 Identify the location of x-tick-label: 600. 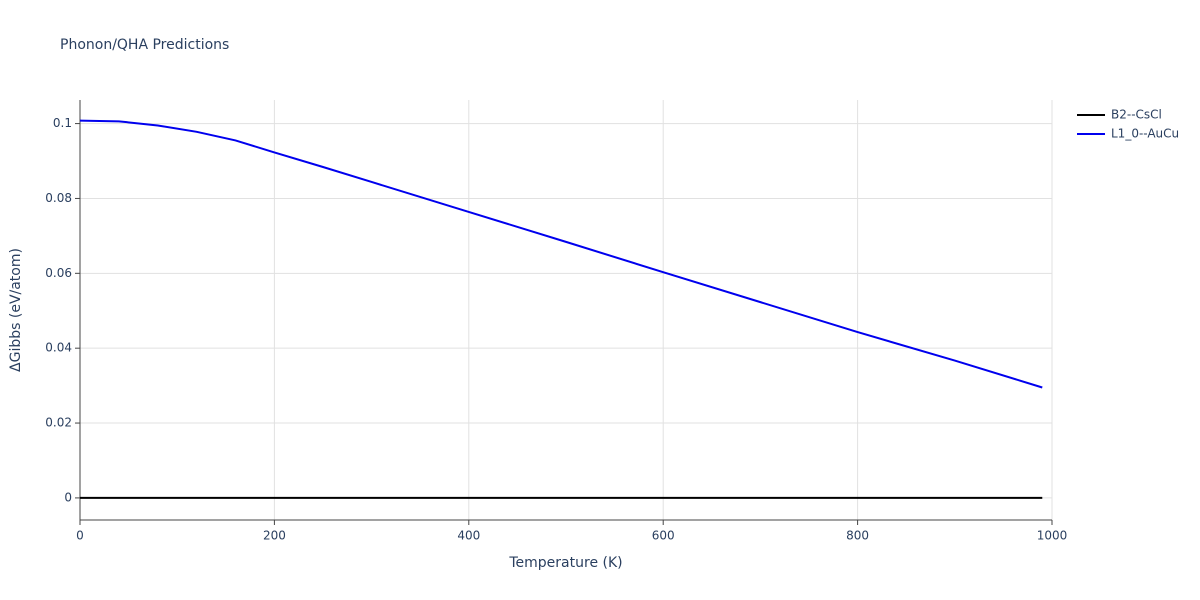
(663, 536).